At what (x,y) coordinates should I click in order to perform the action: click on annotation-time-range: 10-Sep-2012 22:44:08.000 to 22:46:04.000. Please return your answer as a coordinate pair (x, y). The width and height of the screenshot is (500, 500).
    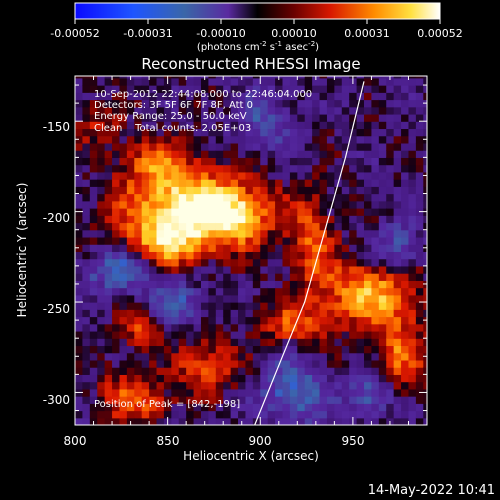
    Looking at the image, I should click on (203, 94).